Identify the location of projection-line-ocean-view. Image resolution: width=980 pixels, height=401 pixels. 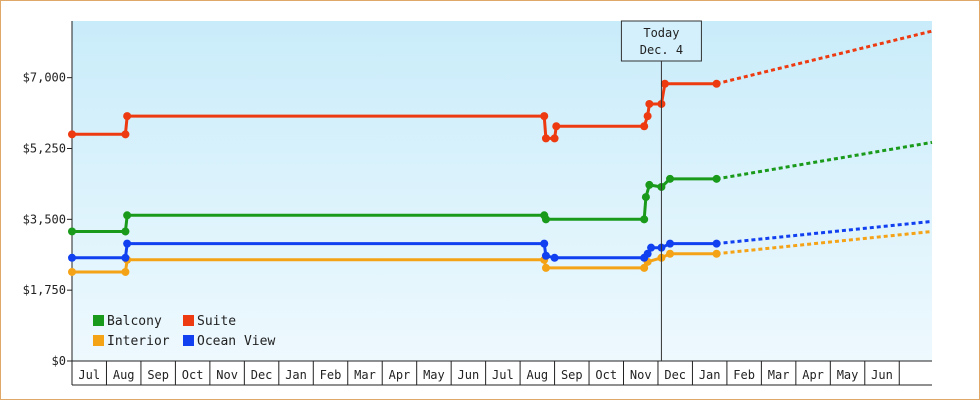
(824, 232).